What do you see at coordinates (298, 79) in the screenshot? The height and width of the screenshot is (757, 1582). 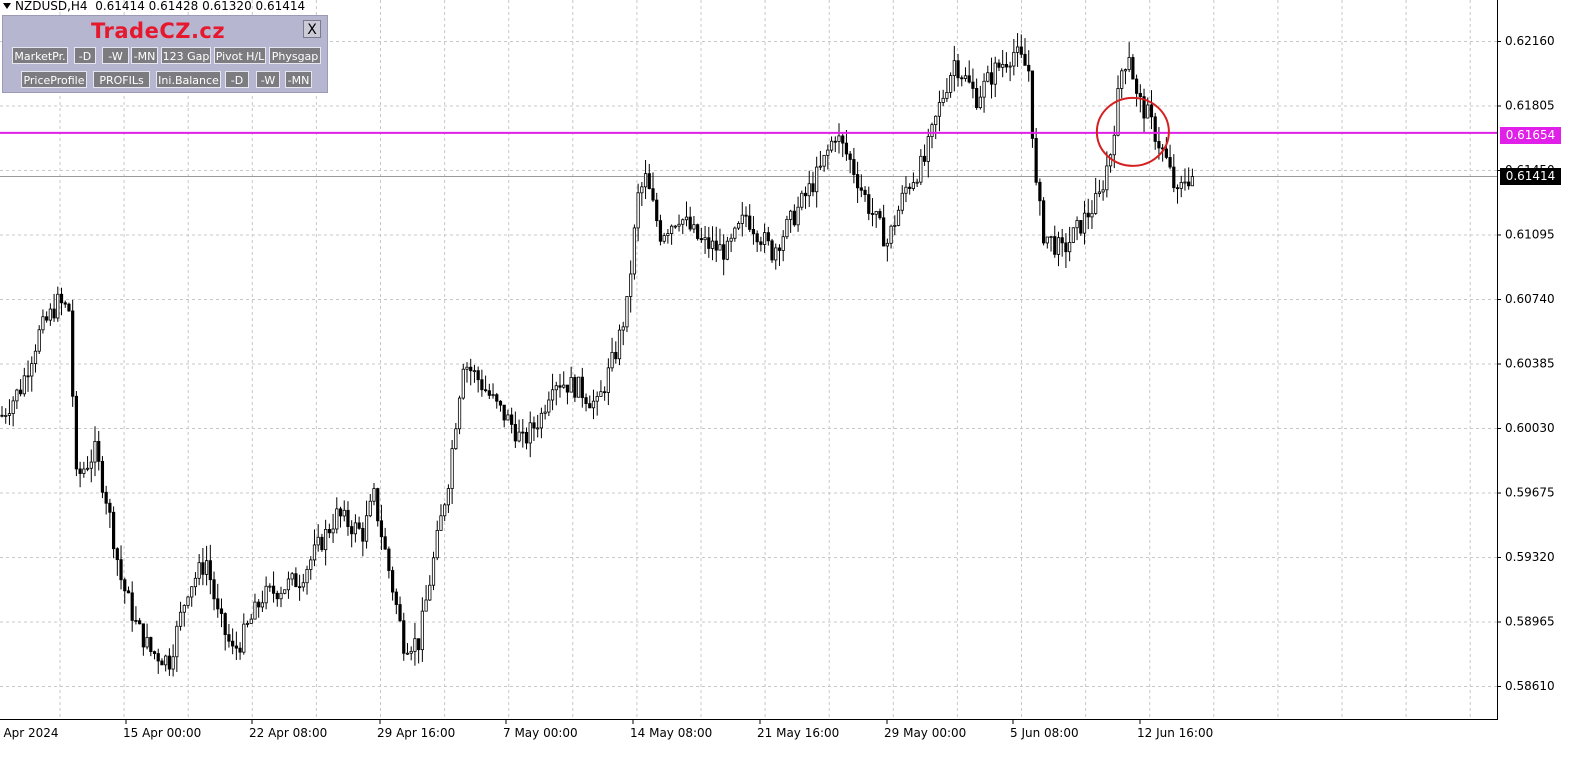 I see `panel-row2-button-6: -MN` at bounding box center [298, 79].